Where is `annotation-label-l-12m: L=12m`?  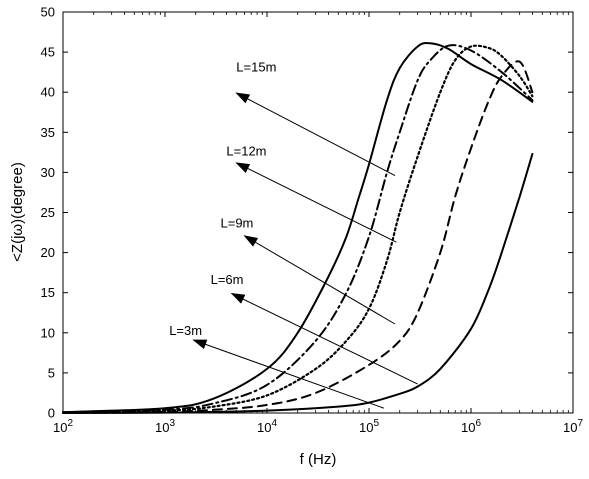 annotation-label-l-12m: L=12m is located at coordinates (246, 151).